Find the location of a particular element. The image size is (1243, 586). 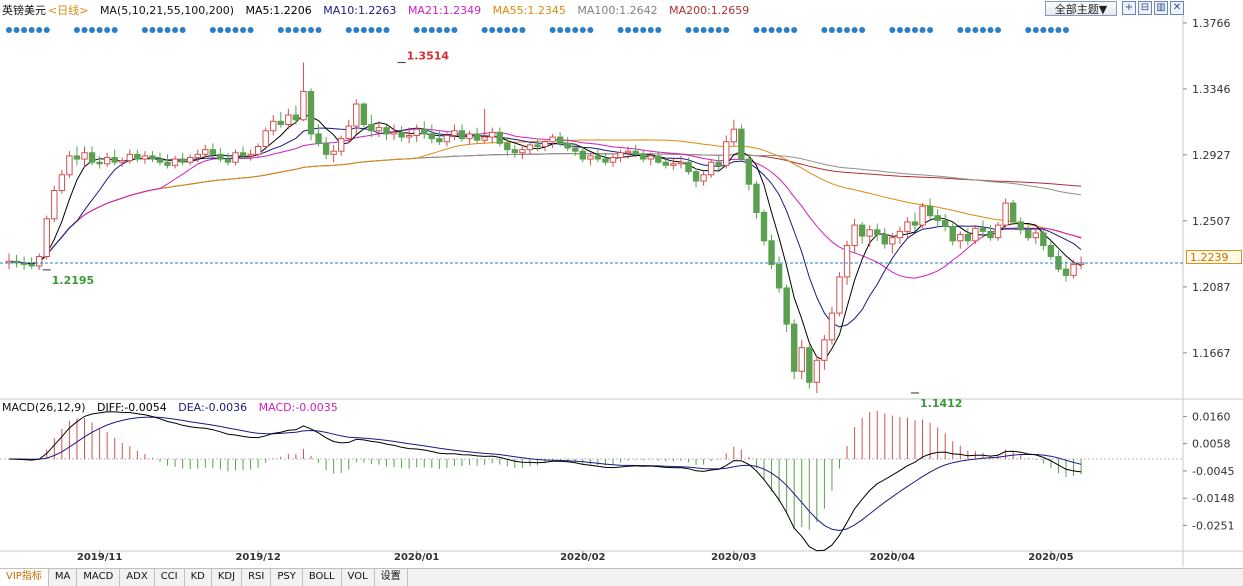

tab-settings: 设置 is located at coordinates (391, 577).